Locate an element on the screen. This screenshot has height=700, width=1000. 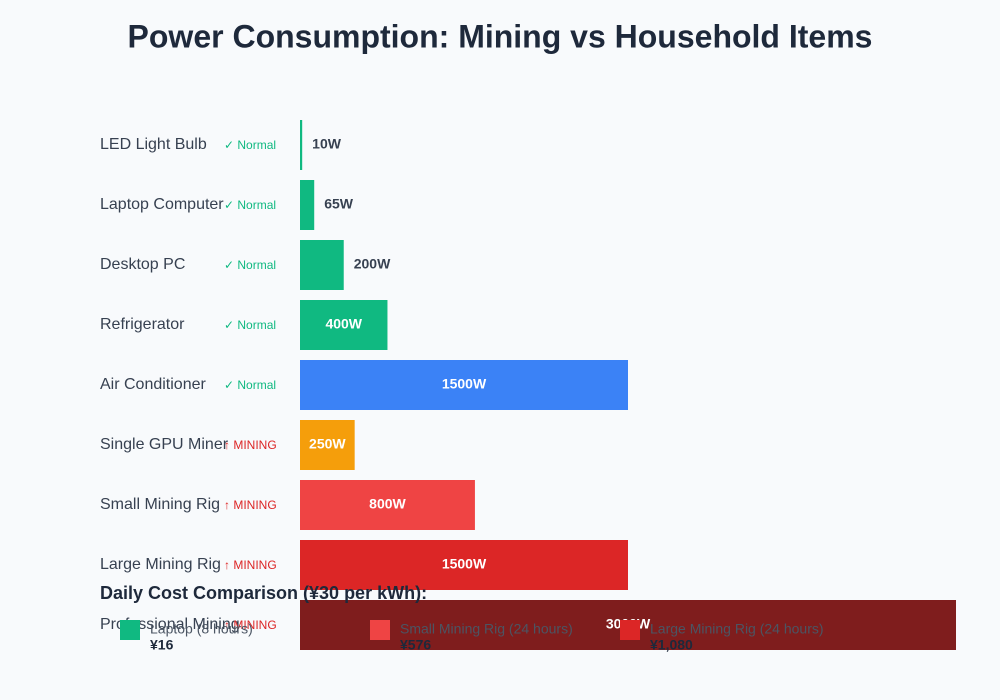
value-label: 65W is located at coordinates (339, 204).